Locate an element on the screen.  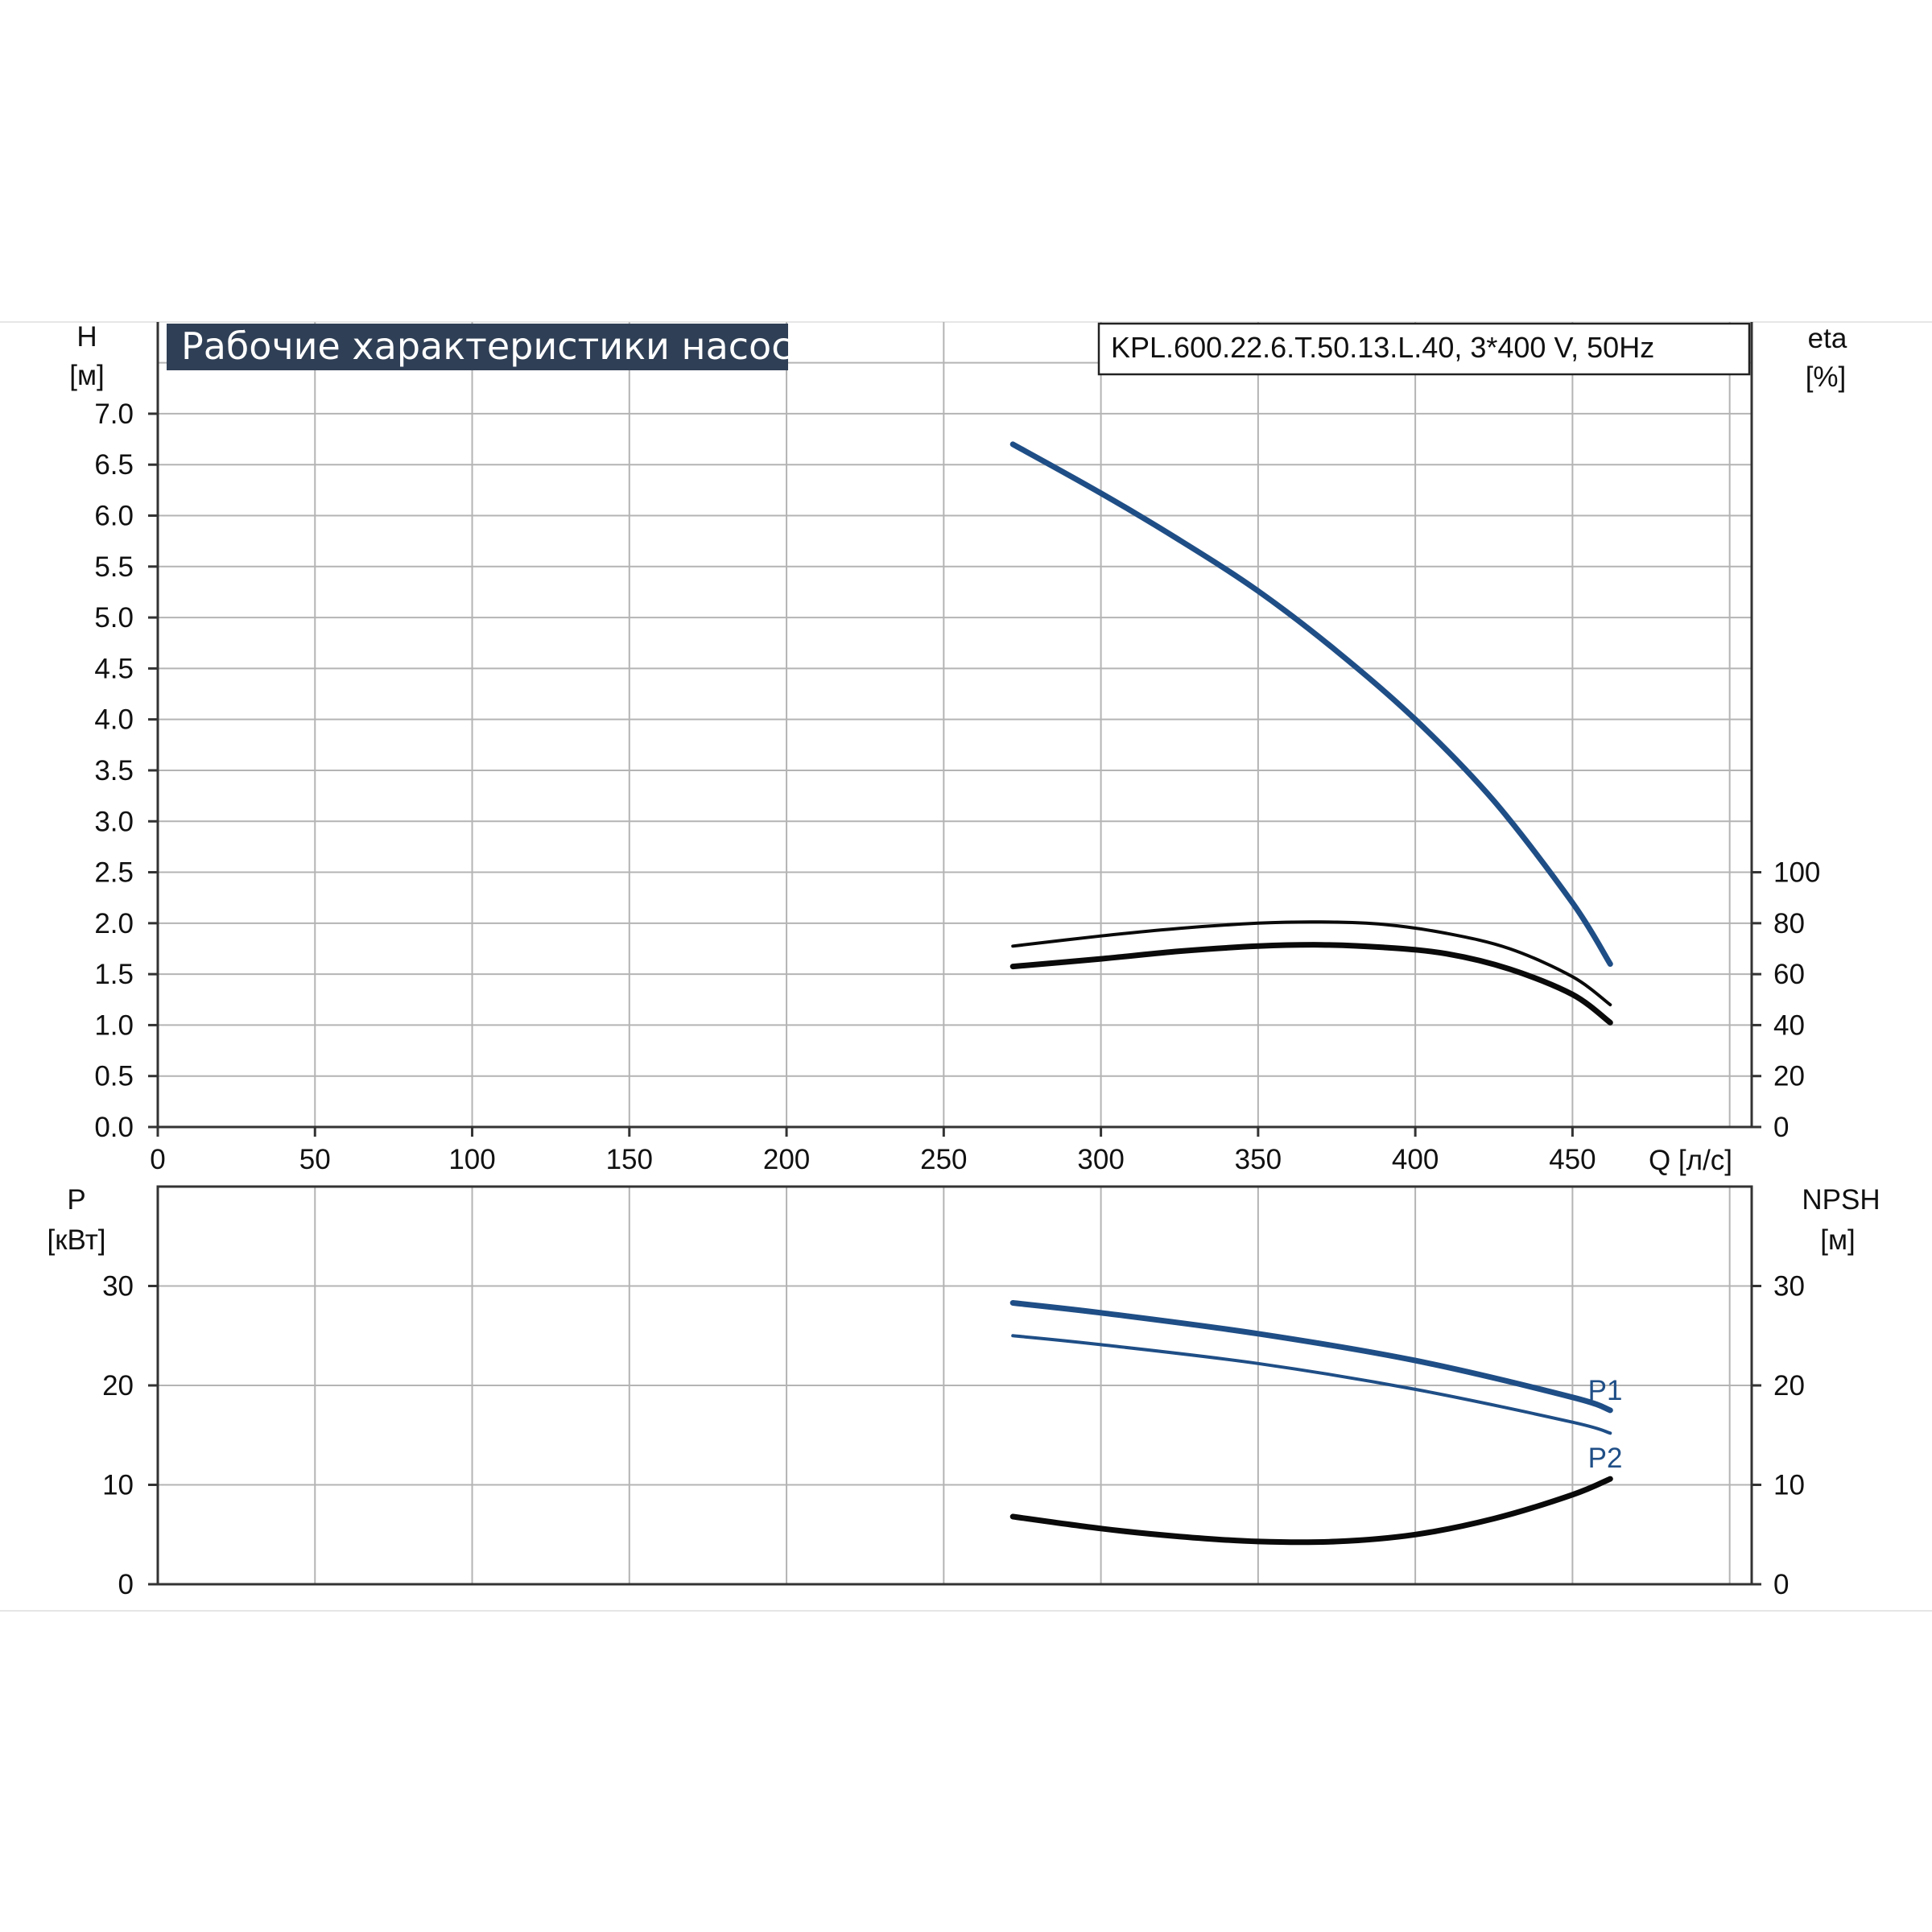
p-tick-label: 20 is located at coordinates (118, 1386).